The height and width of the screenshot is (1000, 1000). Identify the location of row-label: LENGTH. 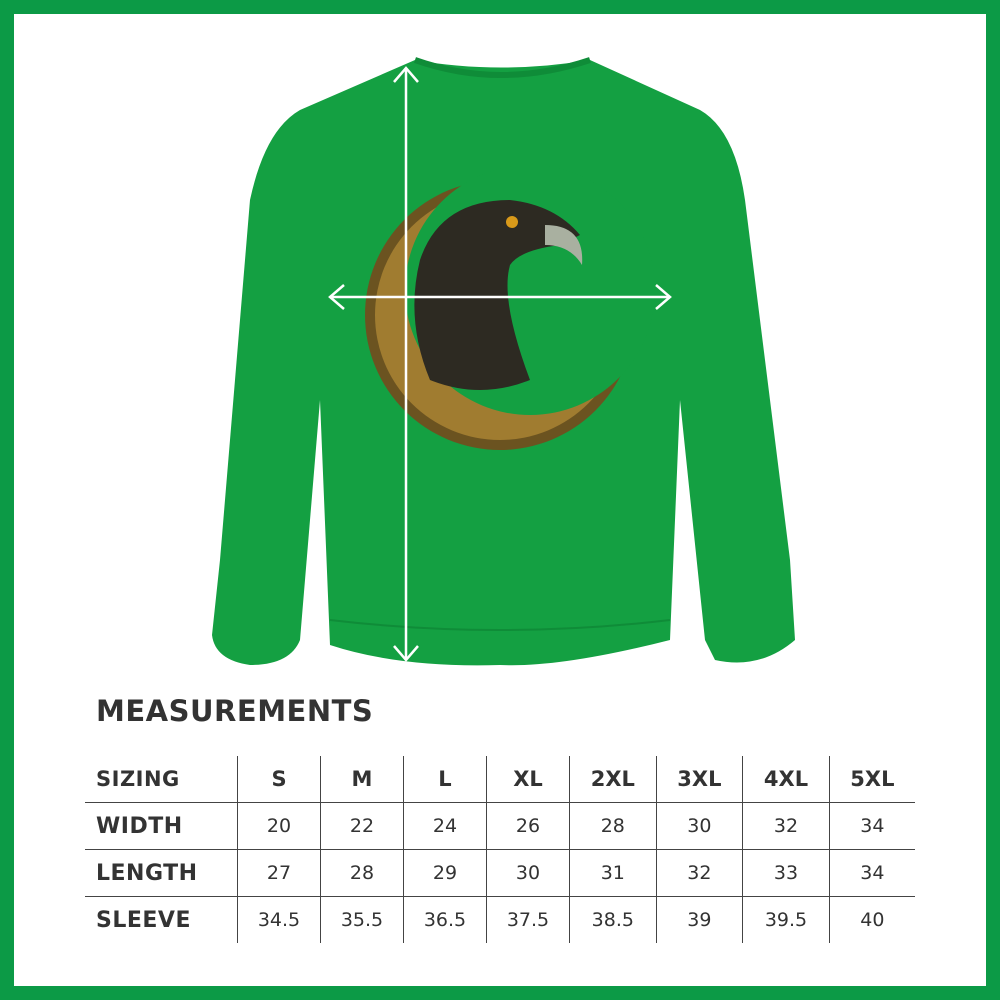
(161, 873).